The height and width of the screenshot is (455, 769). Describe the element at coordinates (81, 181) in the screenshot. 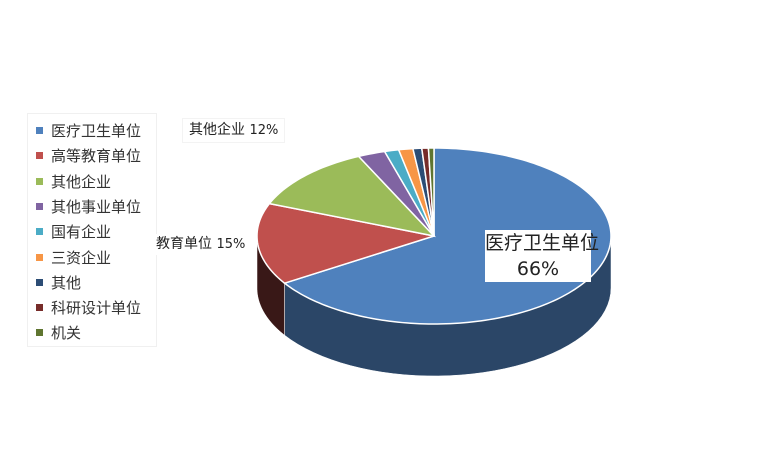

I see `legend-label: 其他企业` at that location.